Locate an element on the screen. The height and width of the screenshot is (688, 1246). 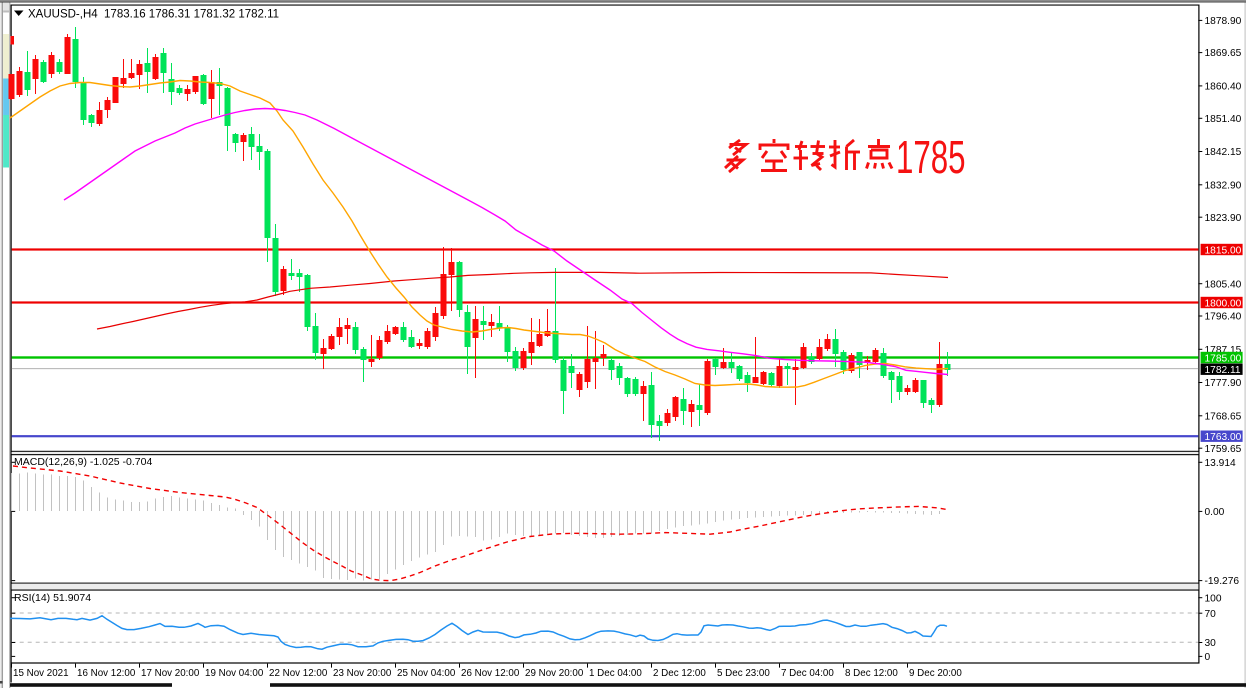
svg-text: 7 Dec 04:00 is located at coordinates (807, 673).